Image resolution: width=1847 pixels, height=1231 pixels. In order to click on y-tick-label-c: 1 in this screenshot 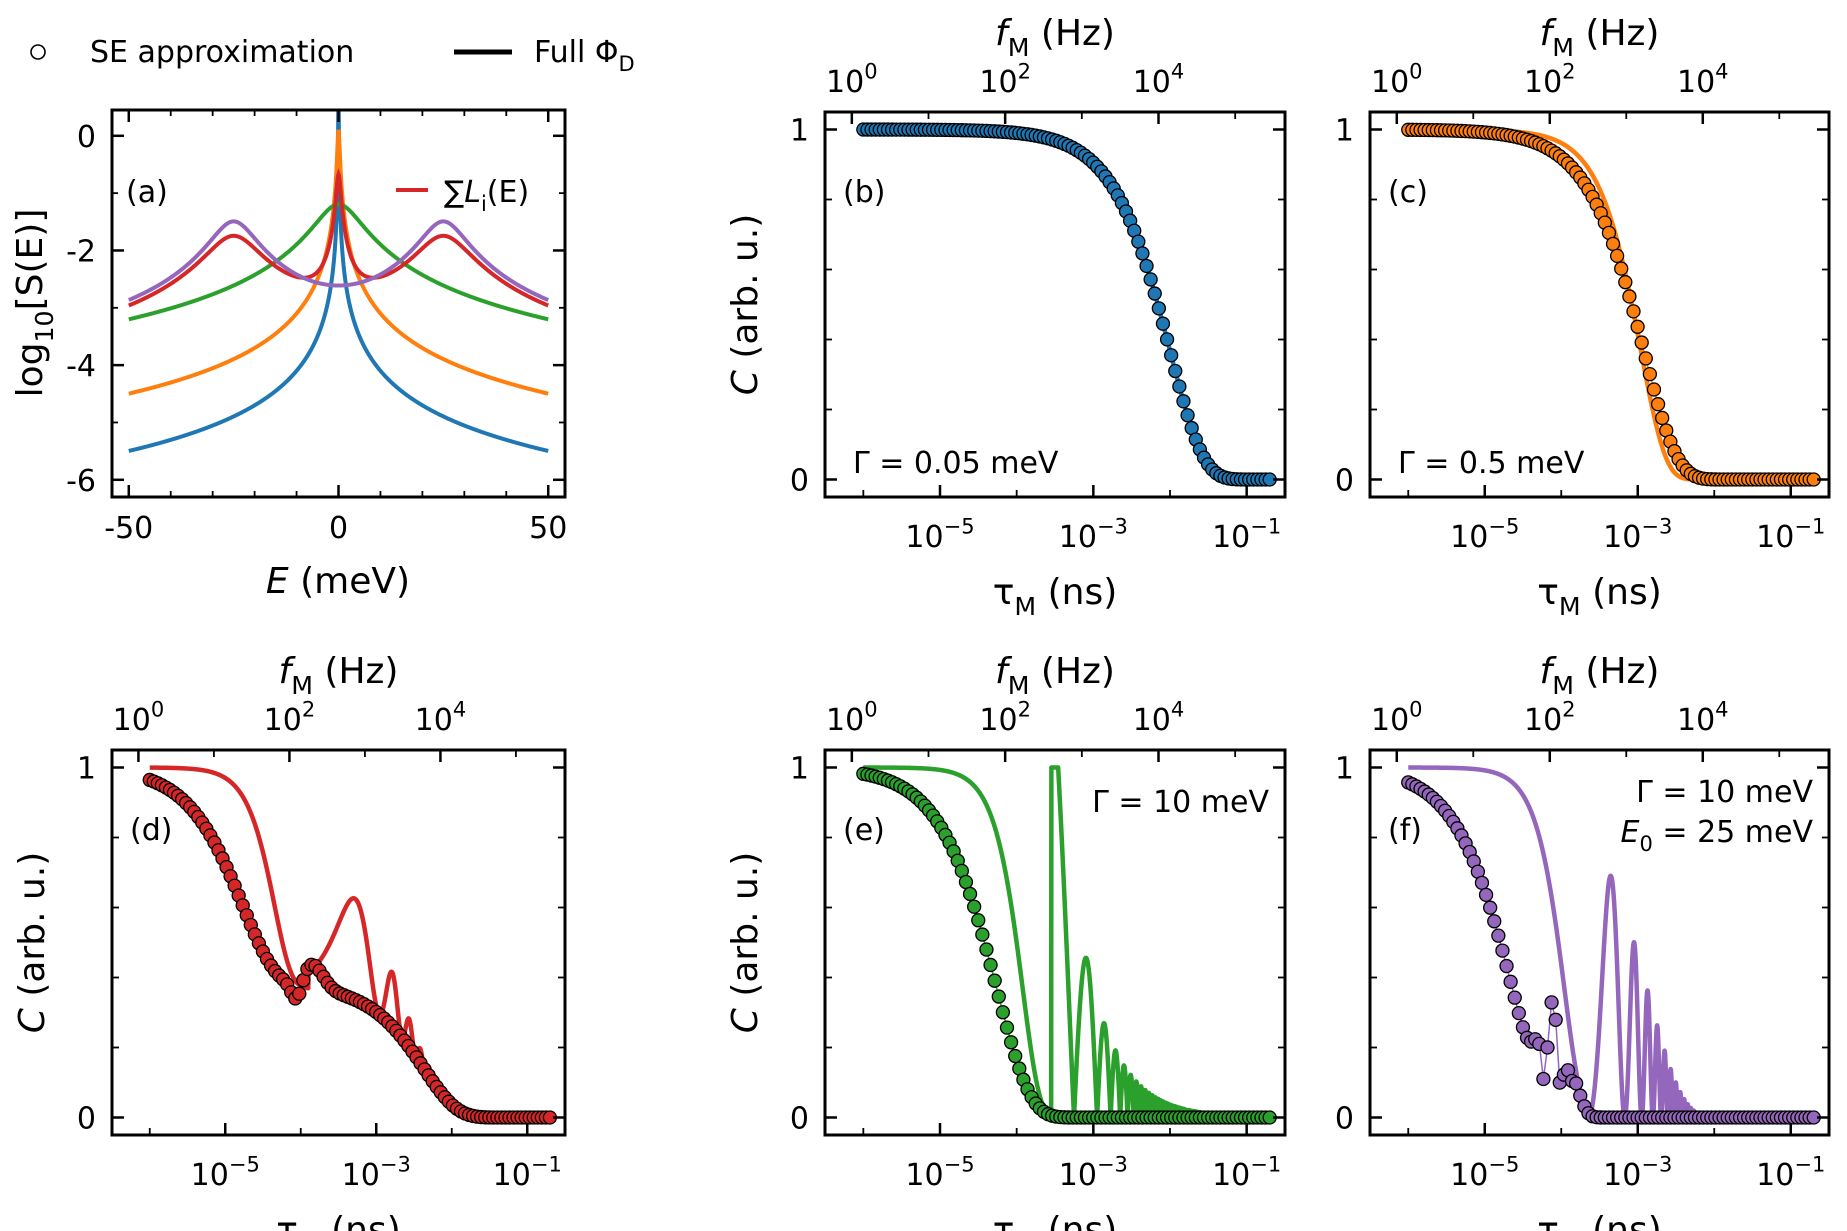, I will do `click(1344, 131)`.